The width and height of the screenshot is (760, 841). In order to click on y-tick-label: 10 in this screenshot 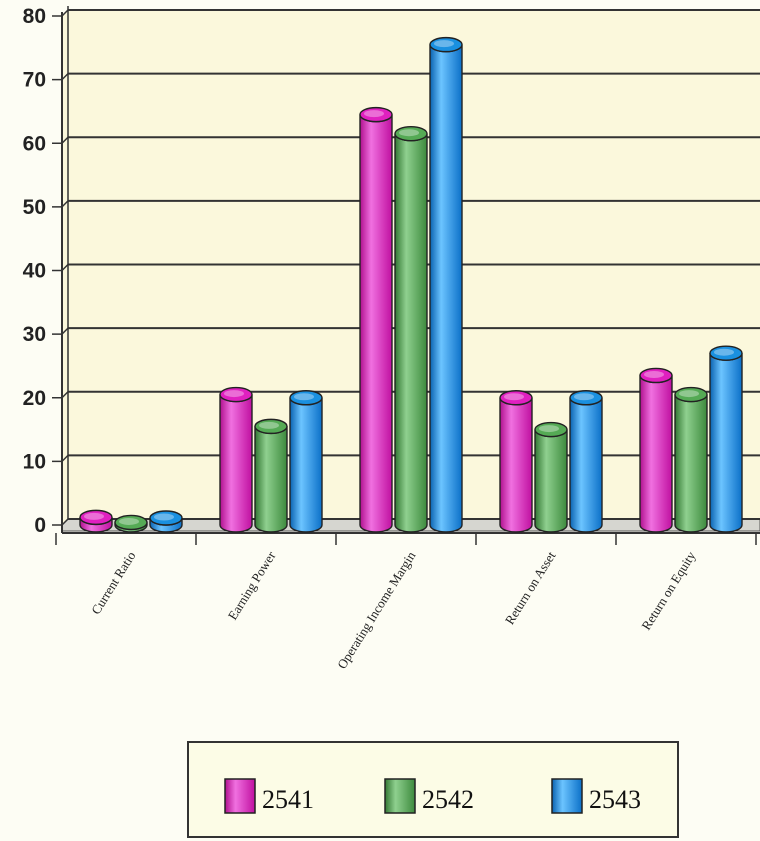, I will do `click(34, 461)`.